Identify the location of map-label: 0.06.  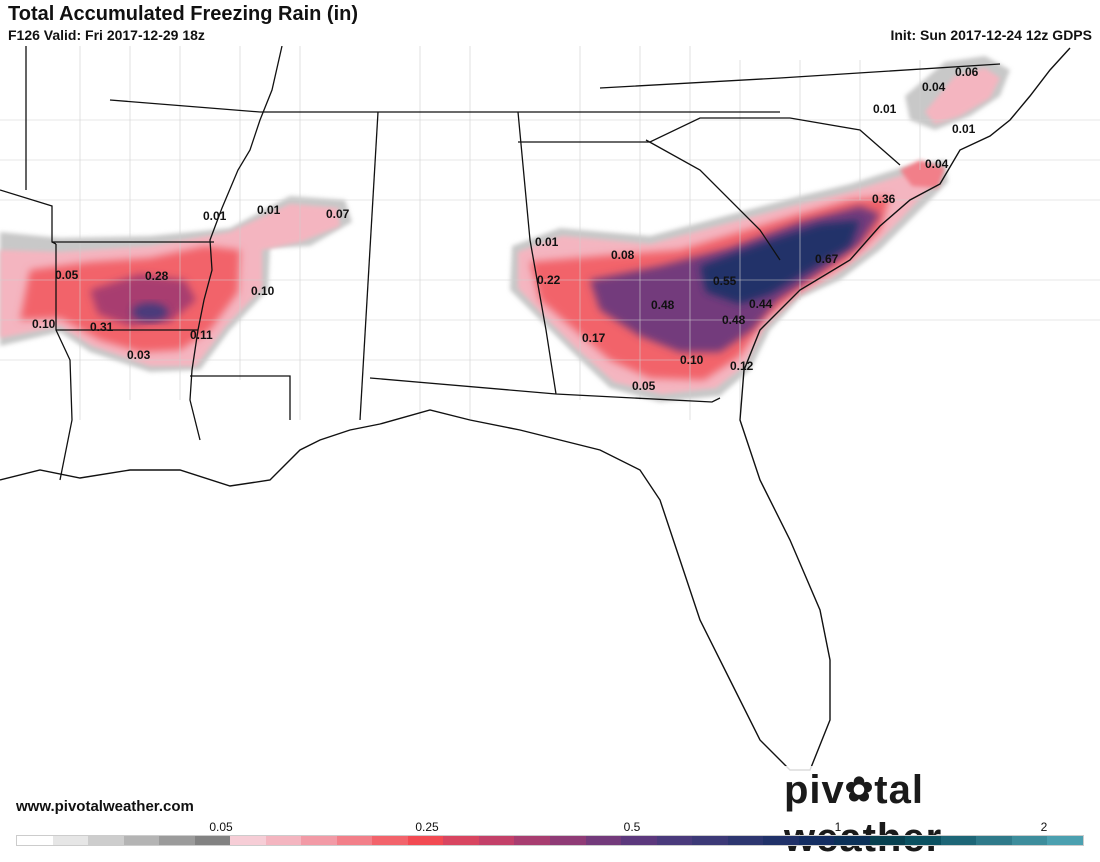
(967, 72).